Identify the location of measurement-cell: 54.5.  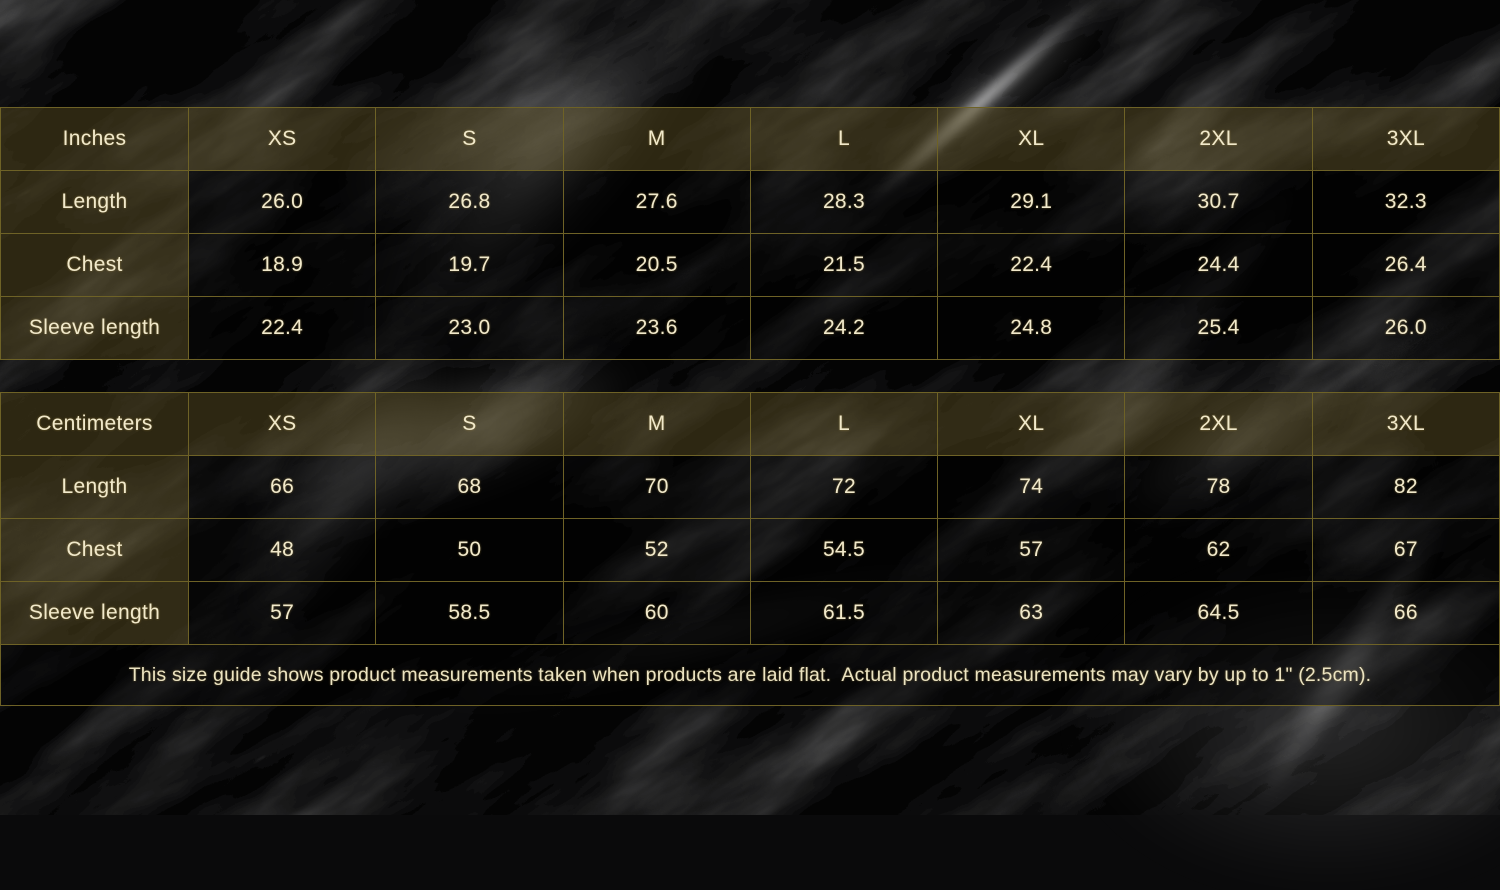
(844, 550).